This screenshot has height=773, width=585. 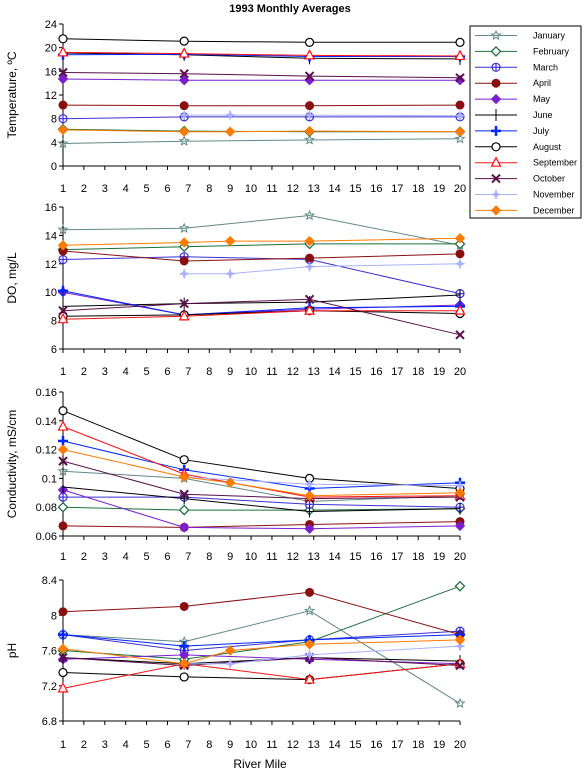 What do you see at coordinates (261, 675) in the screenshot?
I see `series-september` at bounding box center [261, 675].